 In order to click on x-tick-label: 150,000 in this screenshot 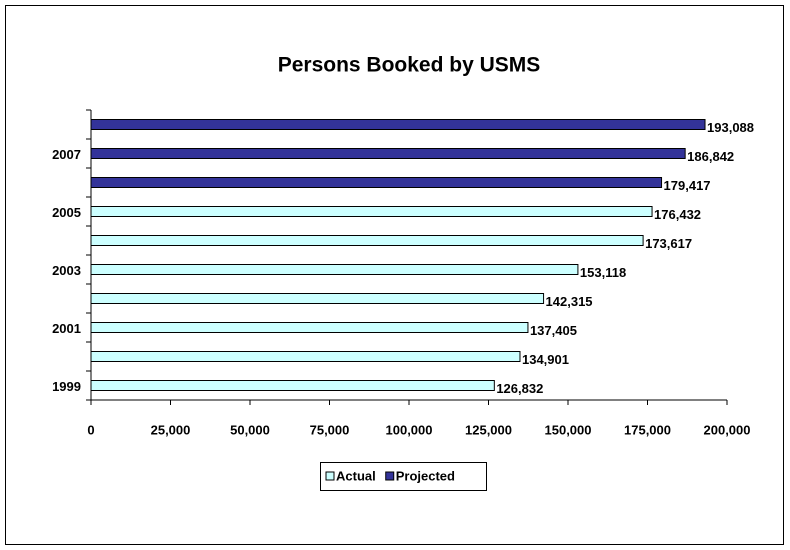, I will do `click(568, 429)`.